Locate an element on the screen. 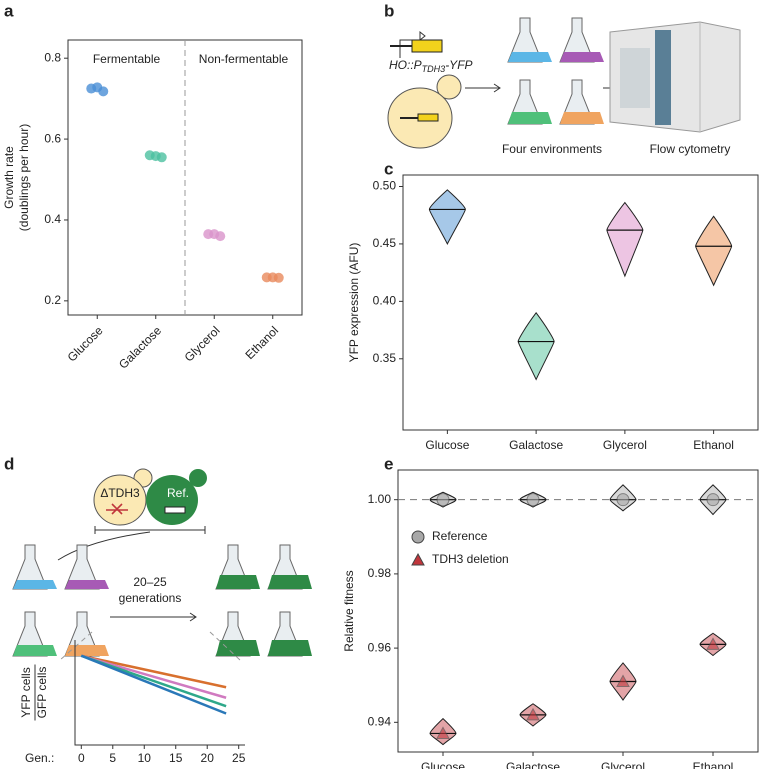 The height and width of the screenshot is (774, 761). y-axis-label: YFP expression (AFU) is located at coordinates (354, 303).